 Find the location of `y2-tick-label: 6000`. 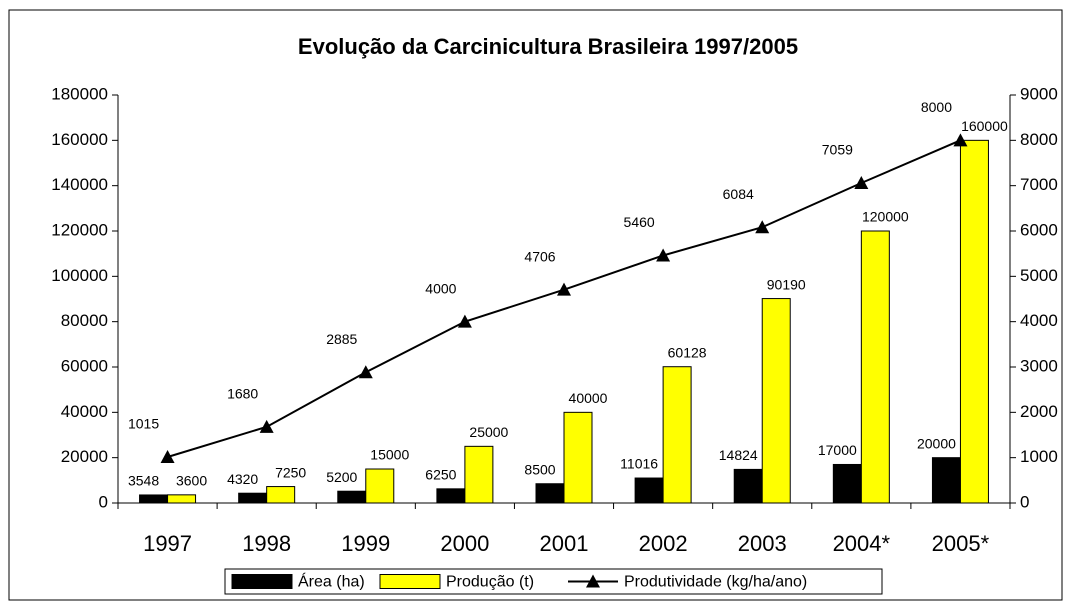

y2-tick-label: 6000 is located at coordinates (1039, 229).